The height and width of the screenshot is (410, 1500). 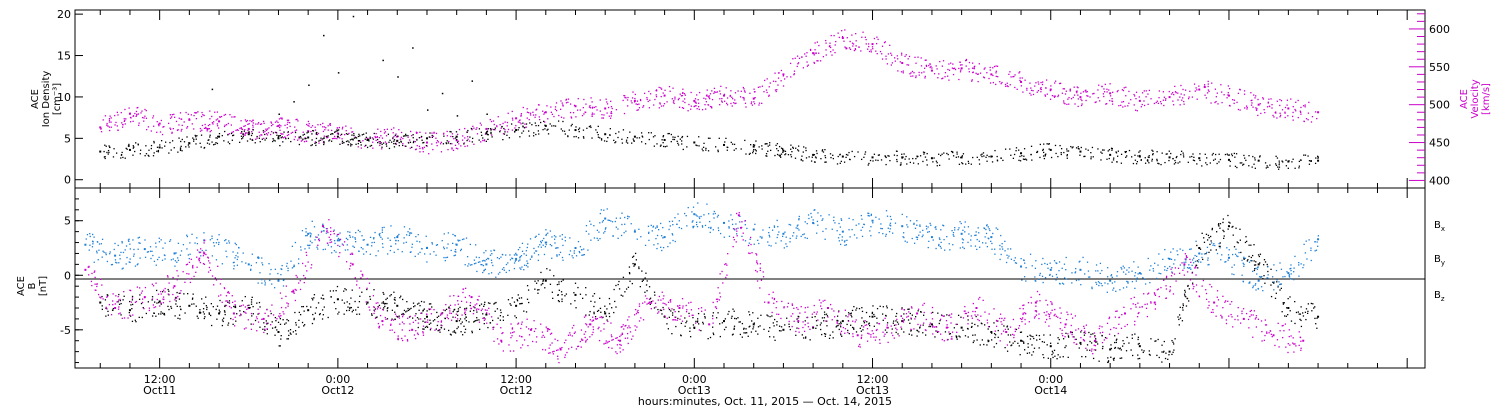 What do you see at coordinates (21, 286) in the screenshot?
I see `bottom-ylabel-line1: ACE` at bounding box center [21, 286].